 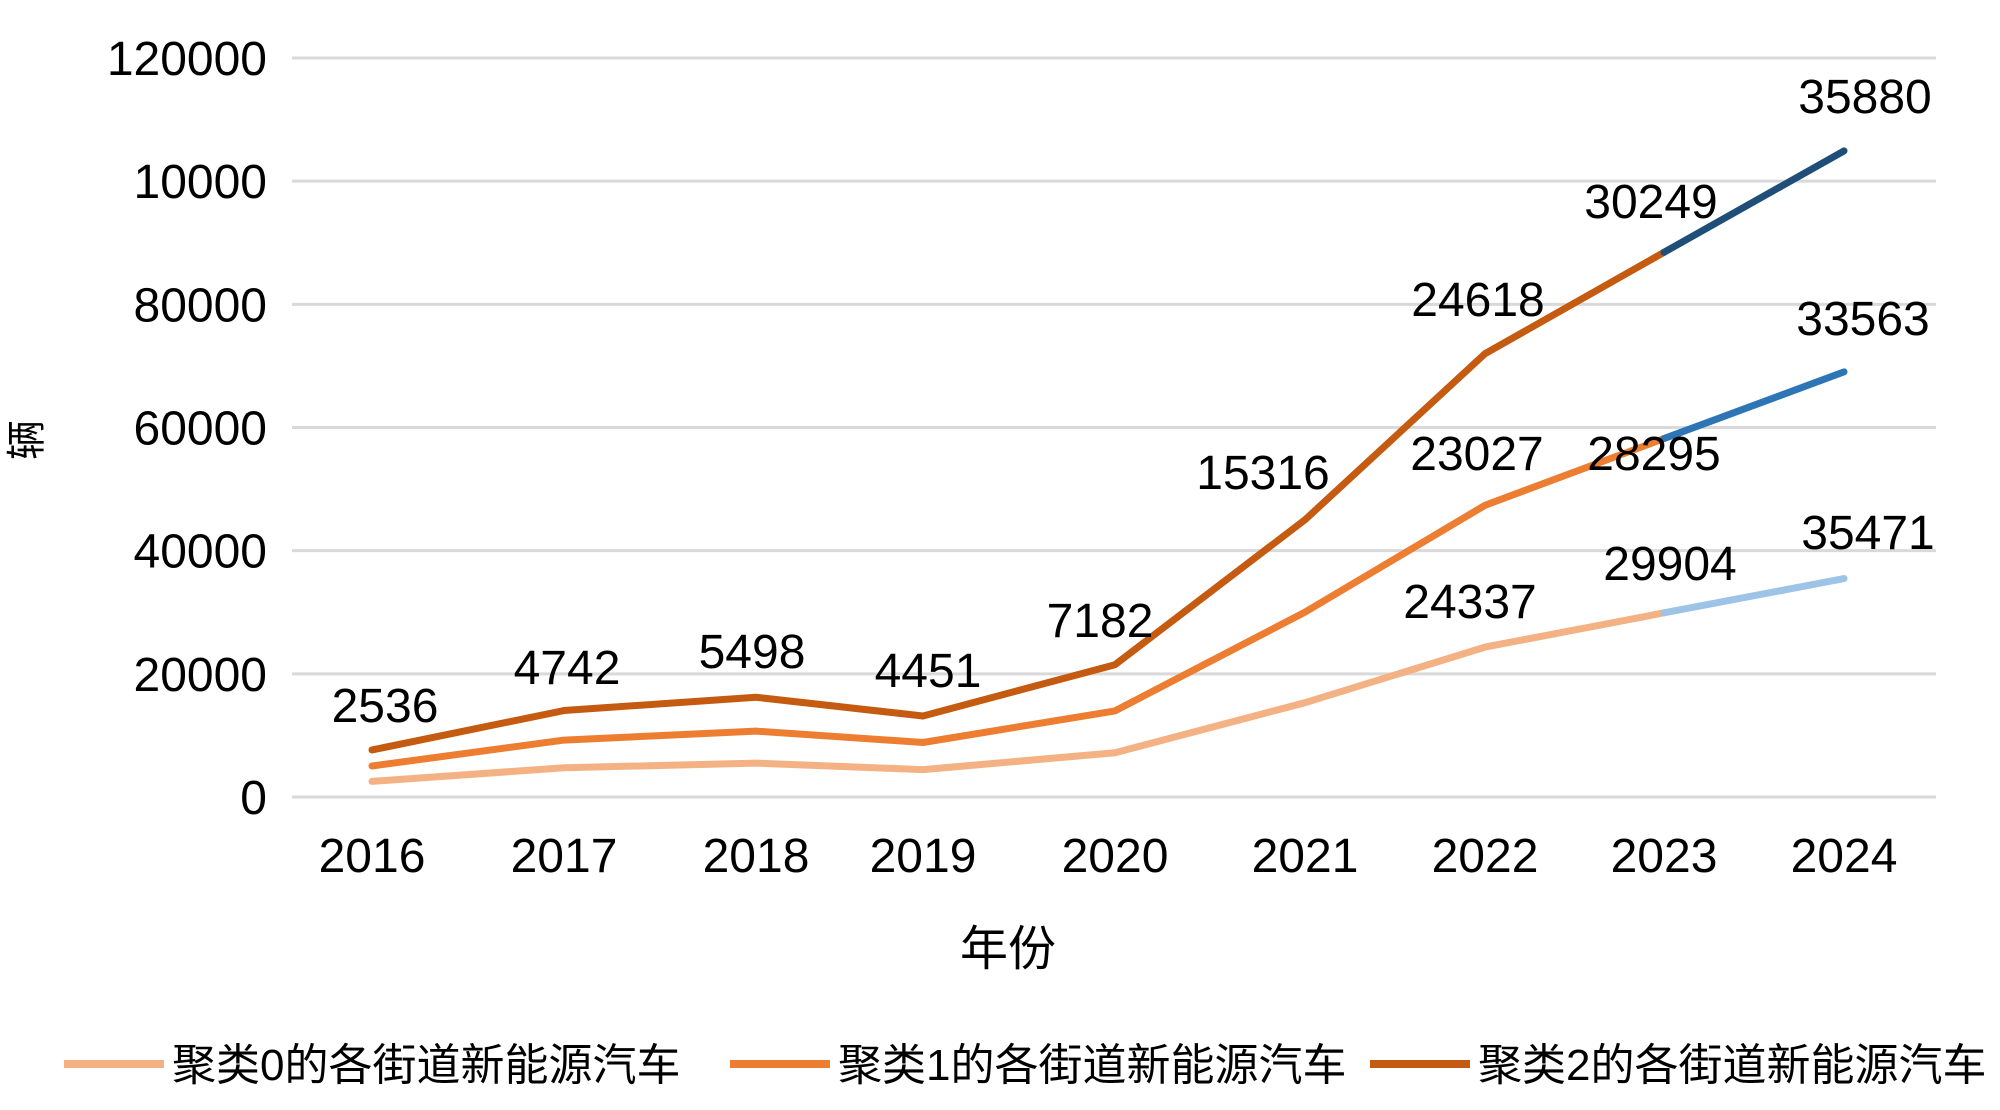 What do you see at coordinates (200, 182) in the screenshot?
I see `y-tick-label: 10000` at bounding box center [200, 182].